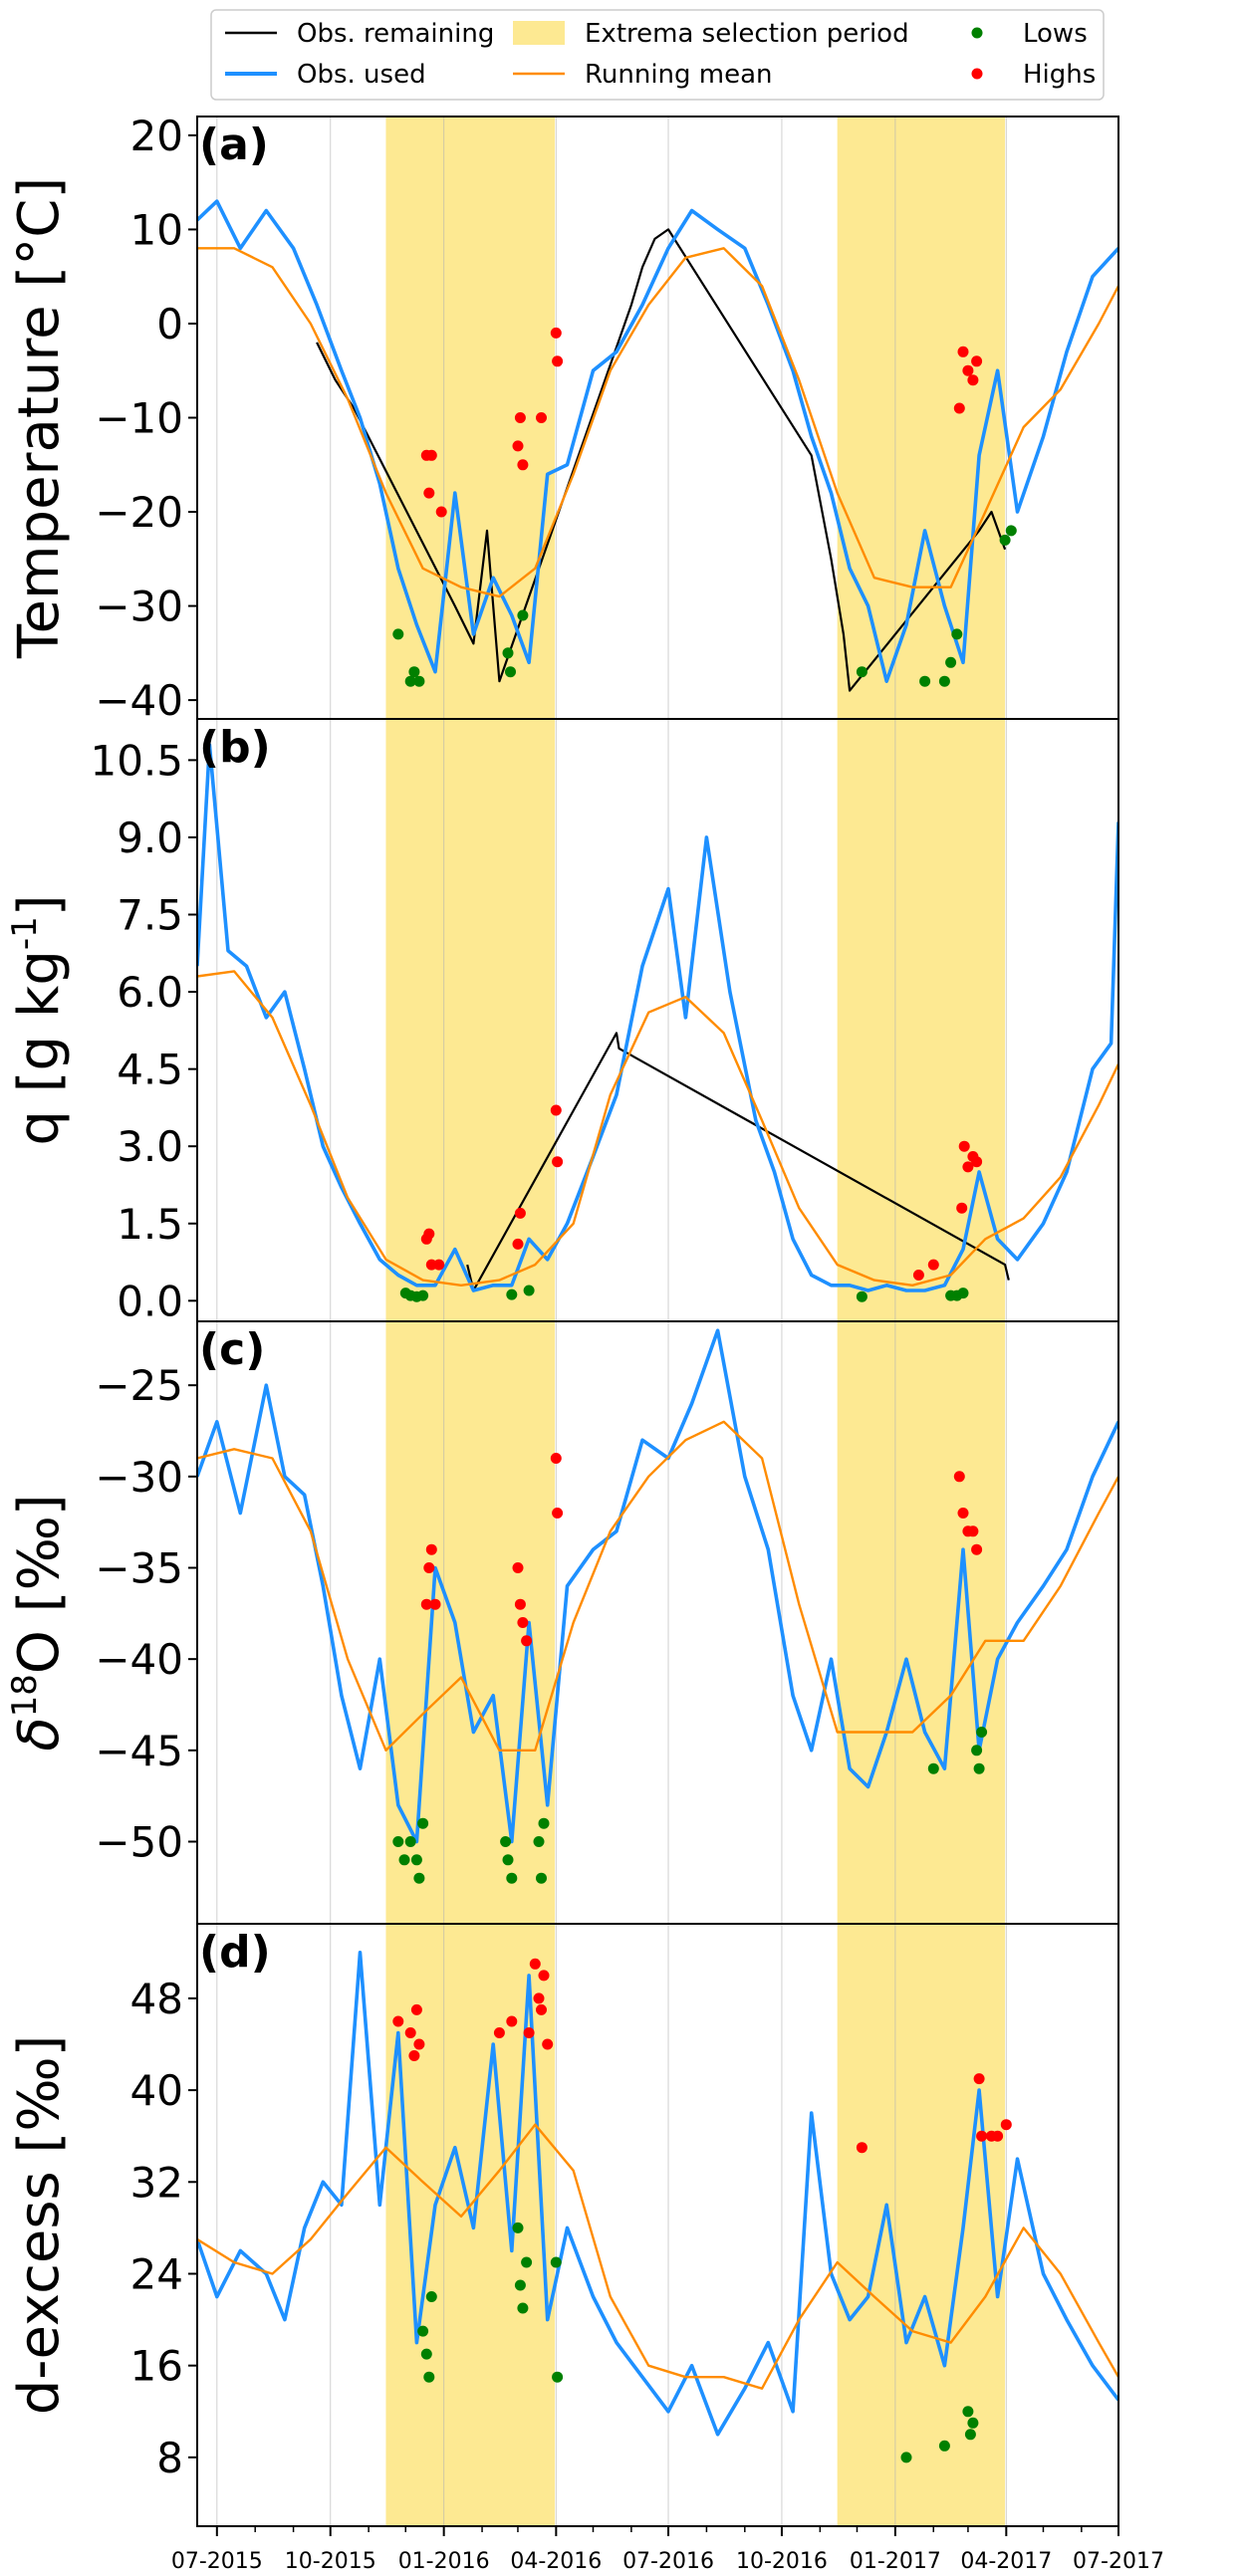 The image size is (1238, 2576). What do you see at coordinates (139, 700) in the screenshot?
I see `y-tick-label: −40` at bounding box center [139, 700].